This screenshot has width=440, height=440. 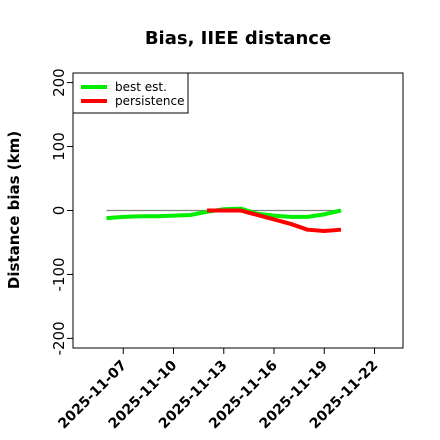 What do you see at coordinates (59, 211) in the screenshot?
I see `y-tick-label: 0` at bounding box center [59, 211].